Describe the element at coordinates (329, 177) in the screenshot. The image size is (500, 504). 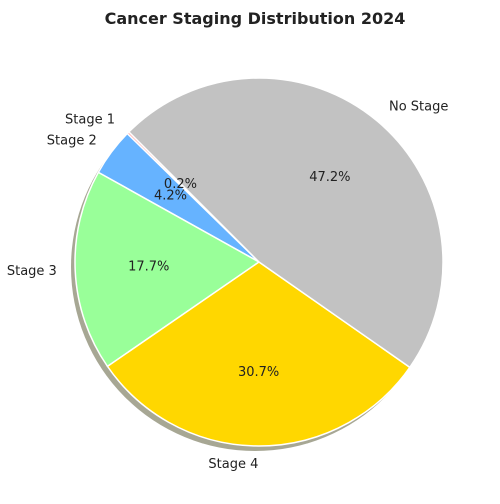
I see `percent-label-no-stage: 47.2%` at that location.